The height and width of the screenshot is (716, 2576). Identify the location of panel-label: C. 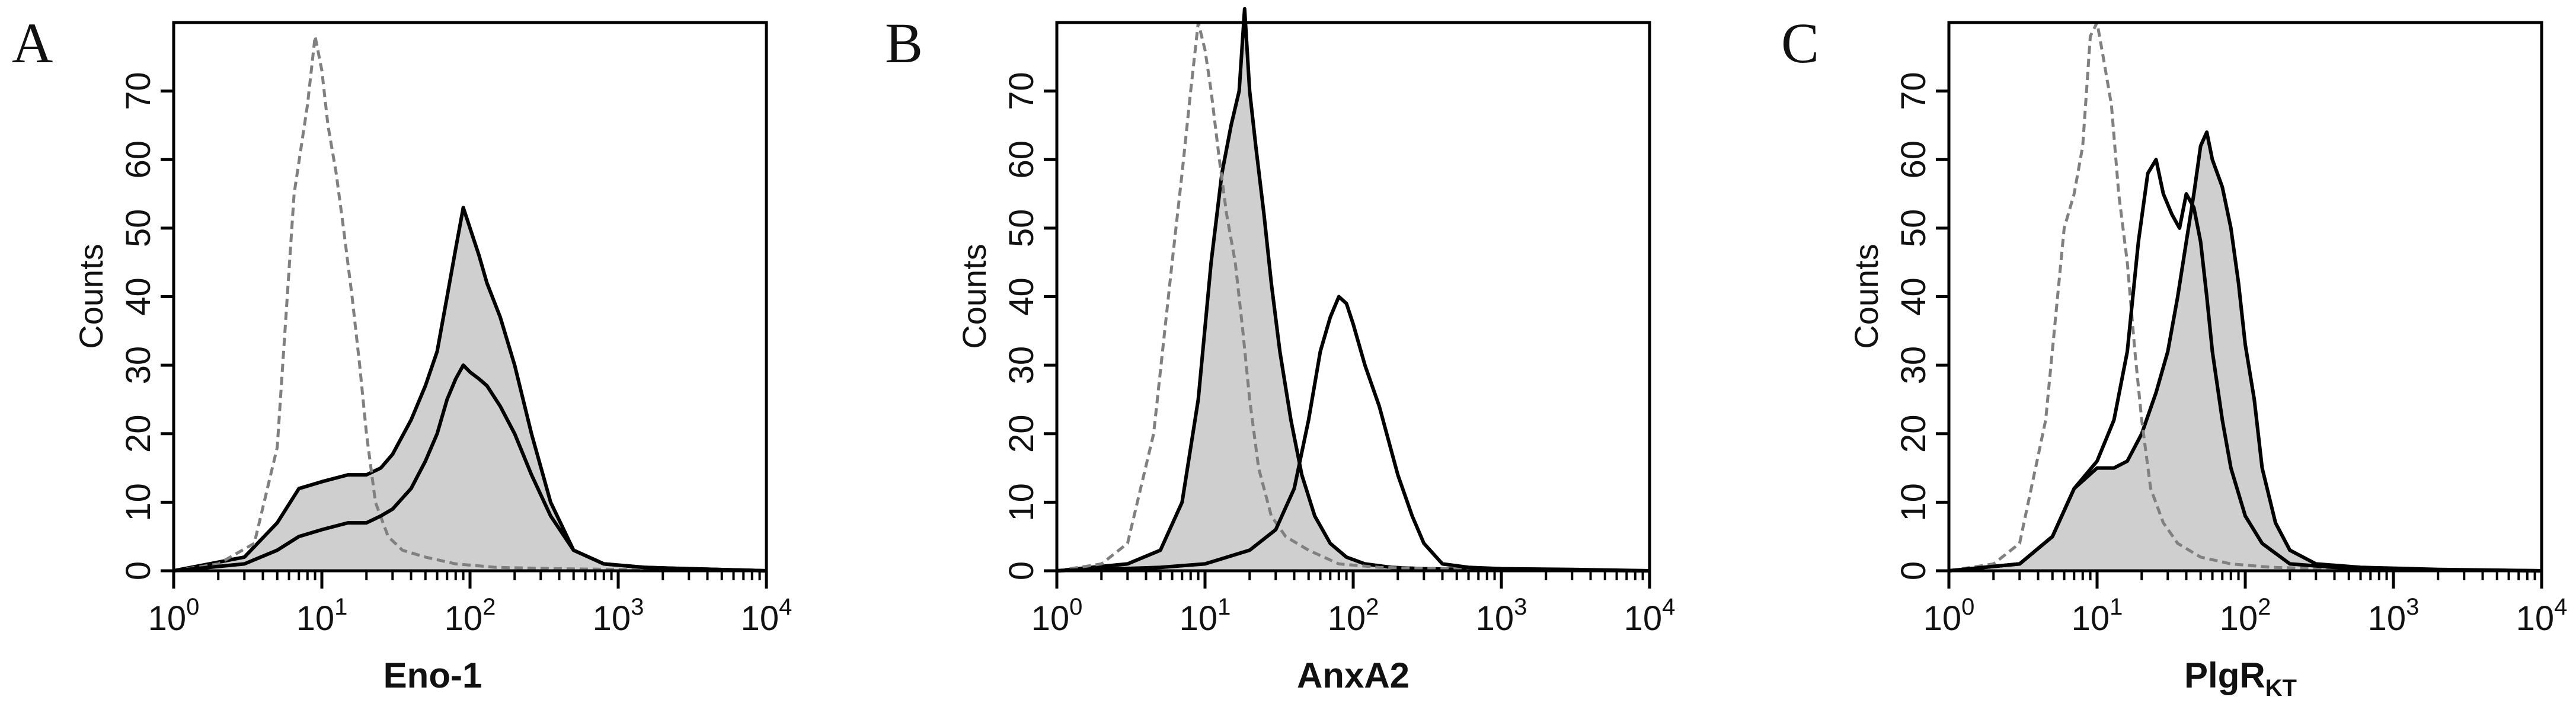
(1800, 43).